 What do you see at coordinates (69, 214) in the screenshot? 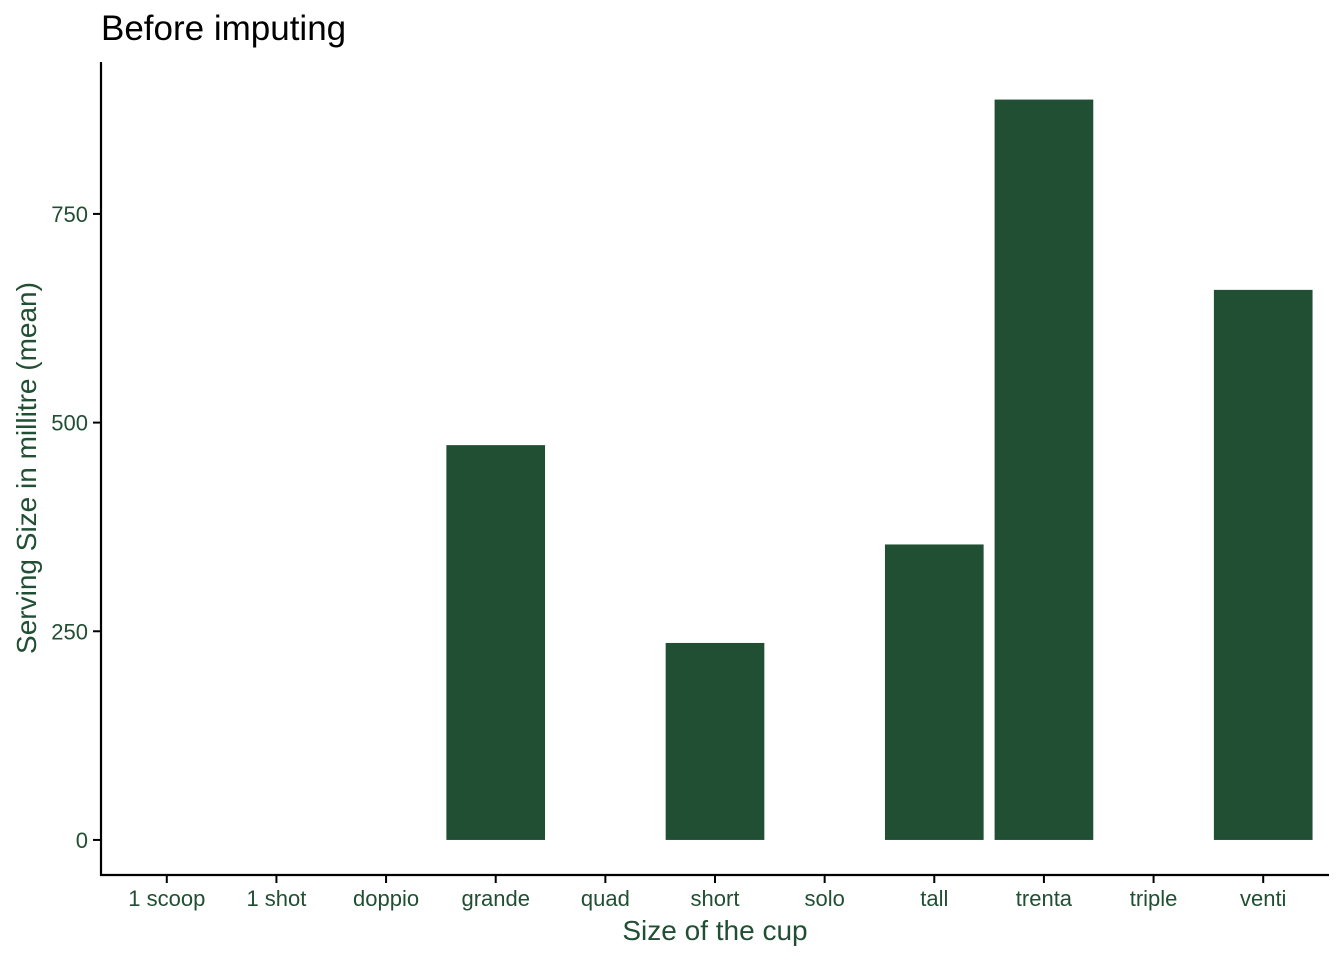
I see `y-tick-label: 750` at bounding box center [69, 214].